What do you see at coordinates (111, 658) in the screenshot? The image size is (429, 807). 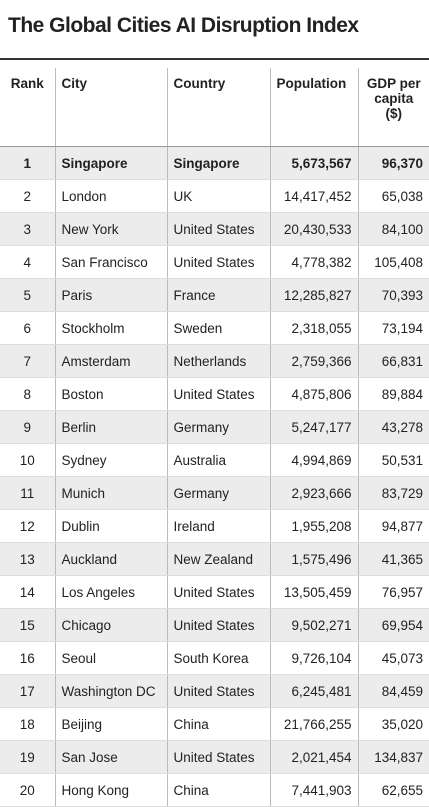 I see `table-cell: Seoul` at bounding box center [111, 658].